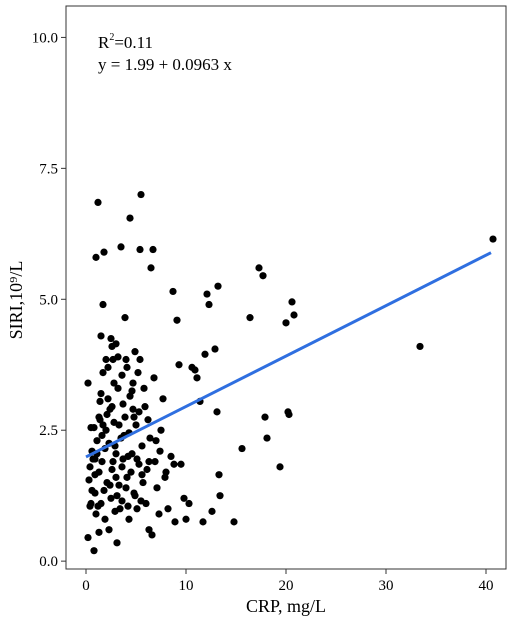 Image resolution: width=510 pixels, height=621 pixels. I want to click on y-axis-ticks: 0.0 2.5 5.0 7.5 10.0, so click(49, 300).